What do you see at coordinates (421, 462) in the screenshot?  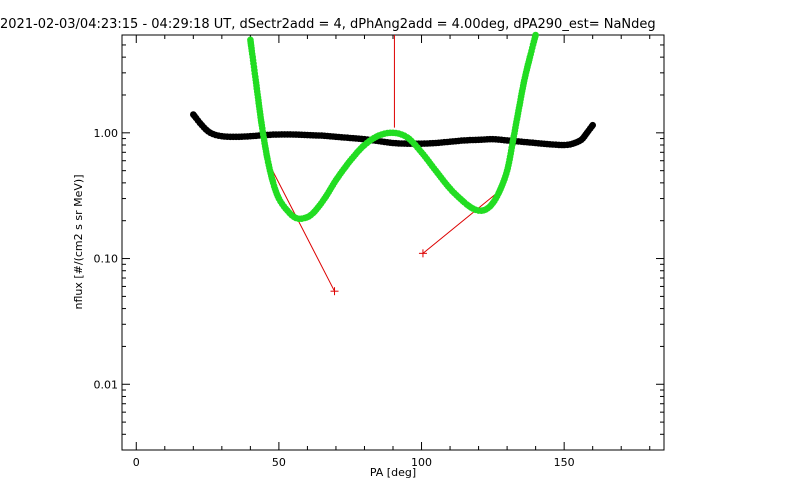 I see `x-tick-label: 100` at bounding box center [421, 462].